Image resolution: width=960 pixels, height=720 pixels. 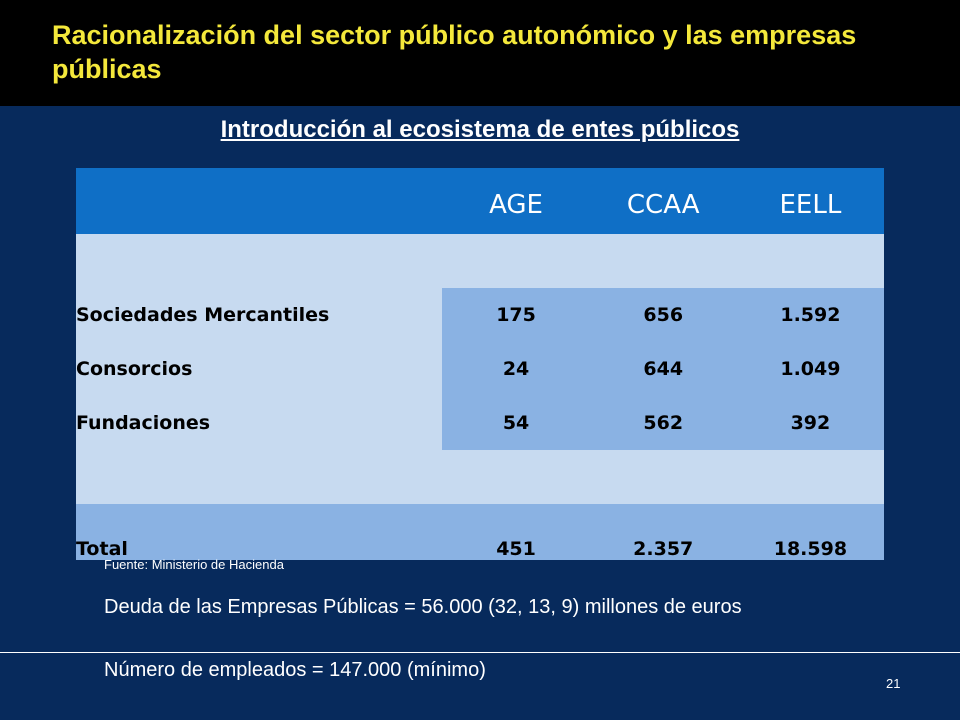 I want to click on cell-value: 1.049, so click(x=810, y=369).